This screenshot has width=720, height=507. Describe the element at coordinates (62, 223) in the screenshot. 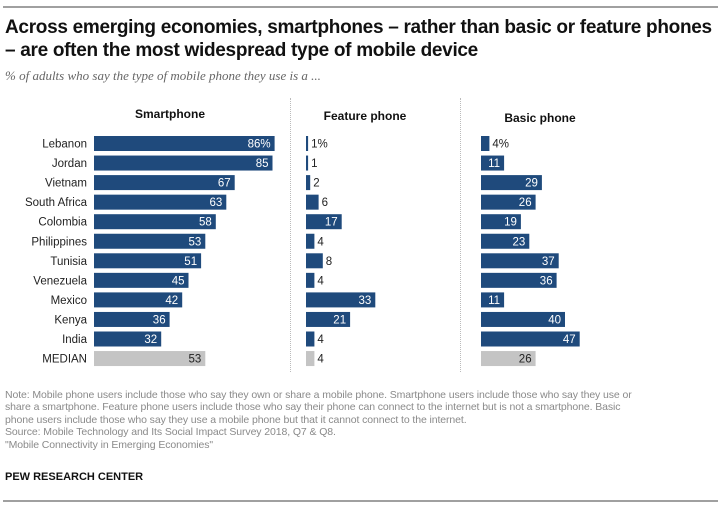

I see `category-label: Colombia` at that location.